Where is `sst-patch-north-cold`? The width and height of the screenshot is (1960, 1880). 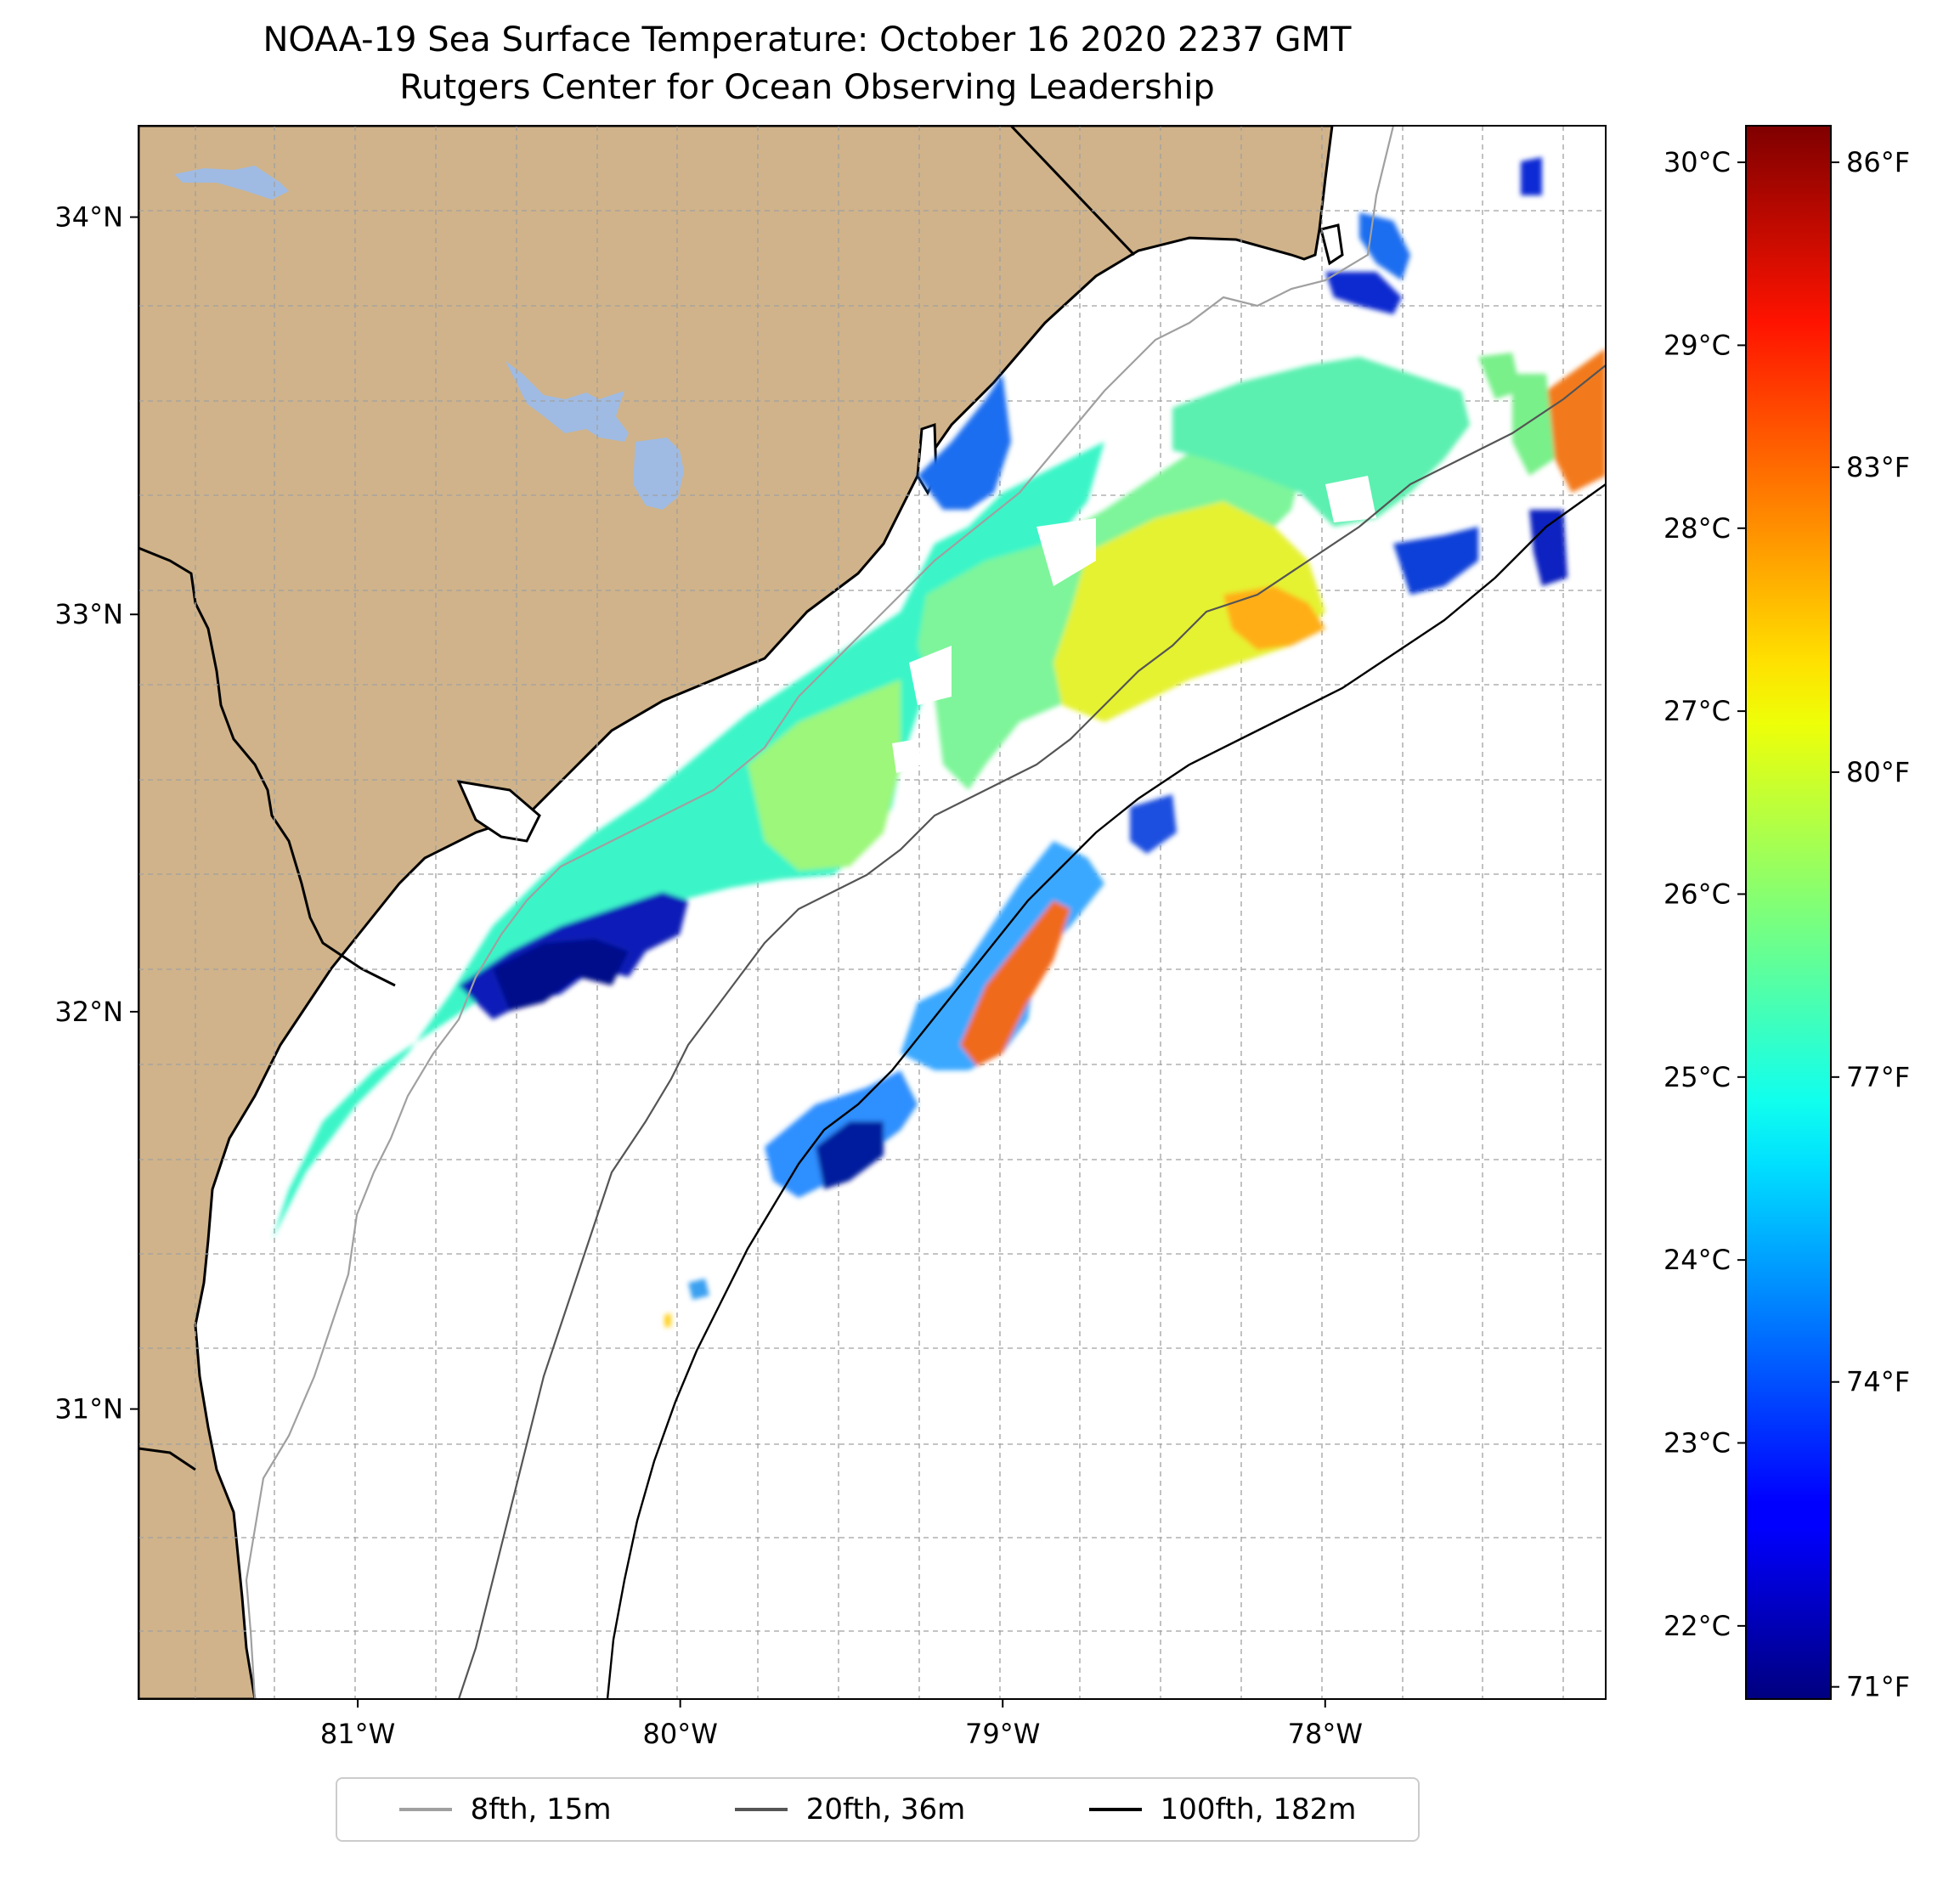
sst-patch-north-cold is located at coordinates (1364, 293).